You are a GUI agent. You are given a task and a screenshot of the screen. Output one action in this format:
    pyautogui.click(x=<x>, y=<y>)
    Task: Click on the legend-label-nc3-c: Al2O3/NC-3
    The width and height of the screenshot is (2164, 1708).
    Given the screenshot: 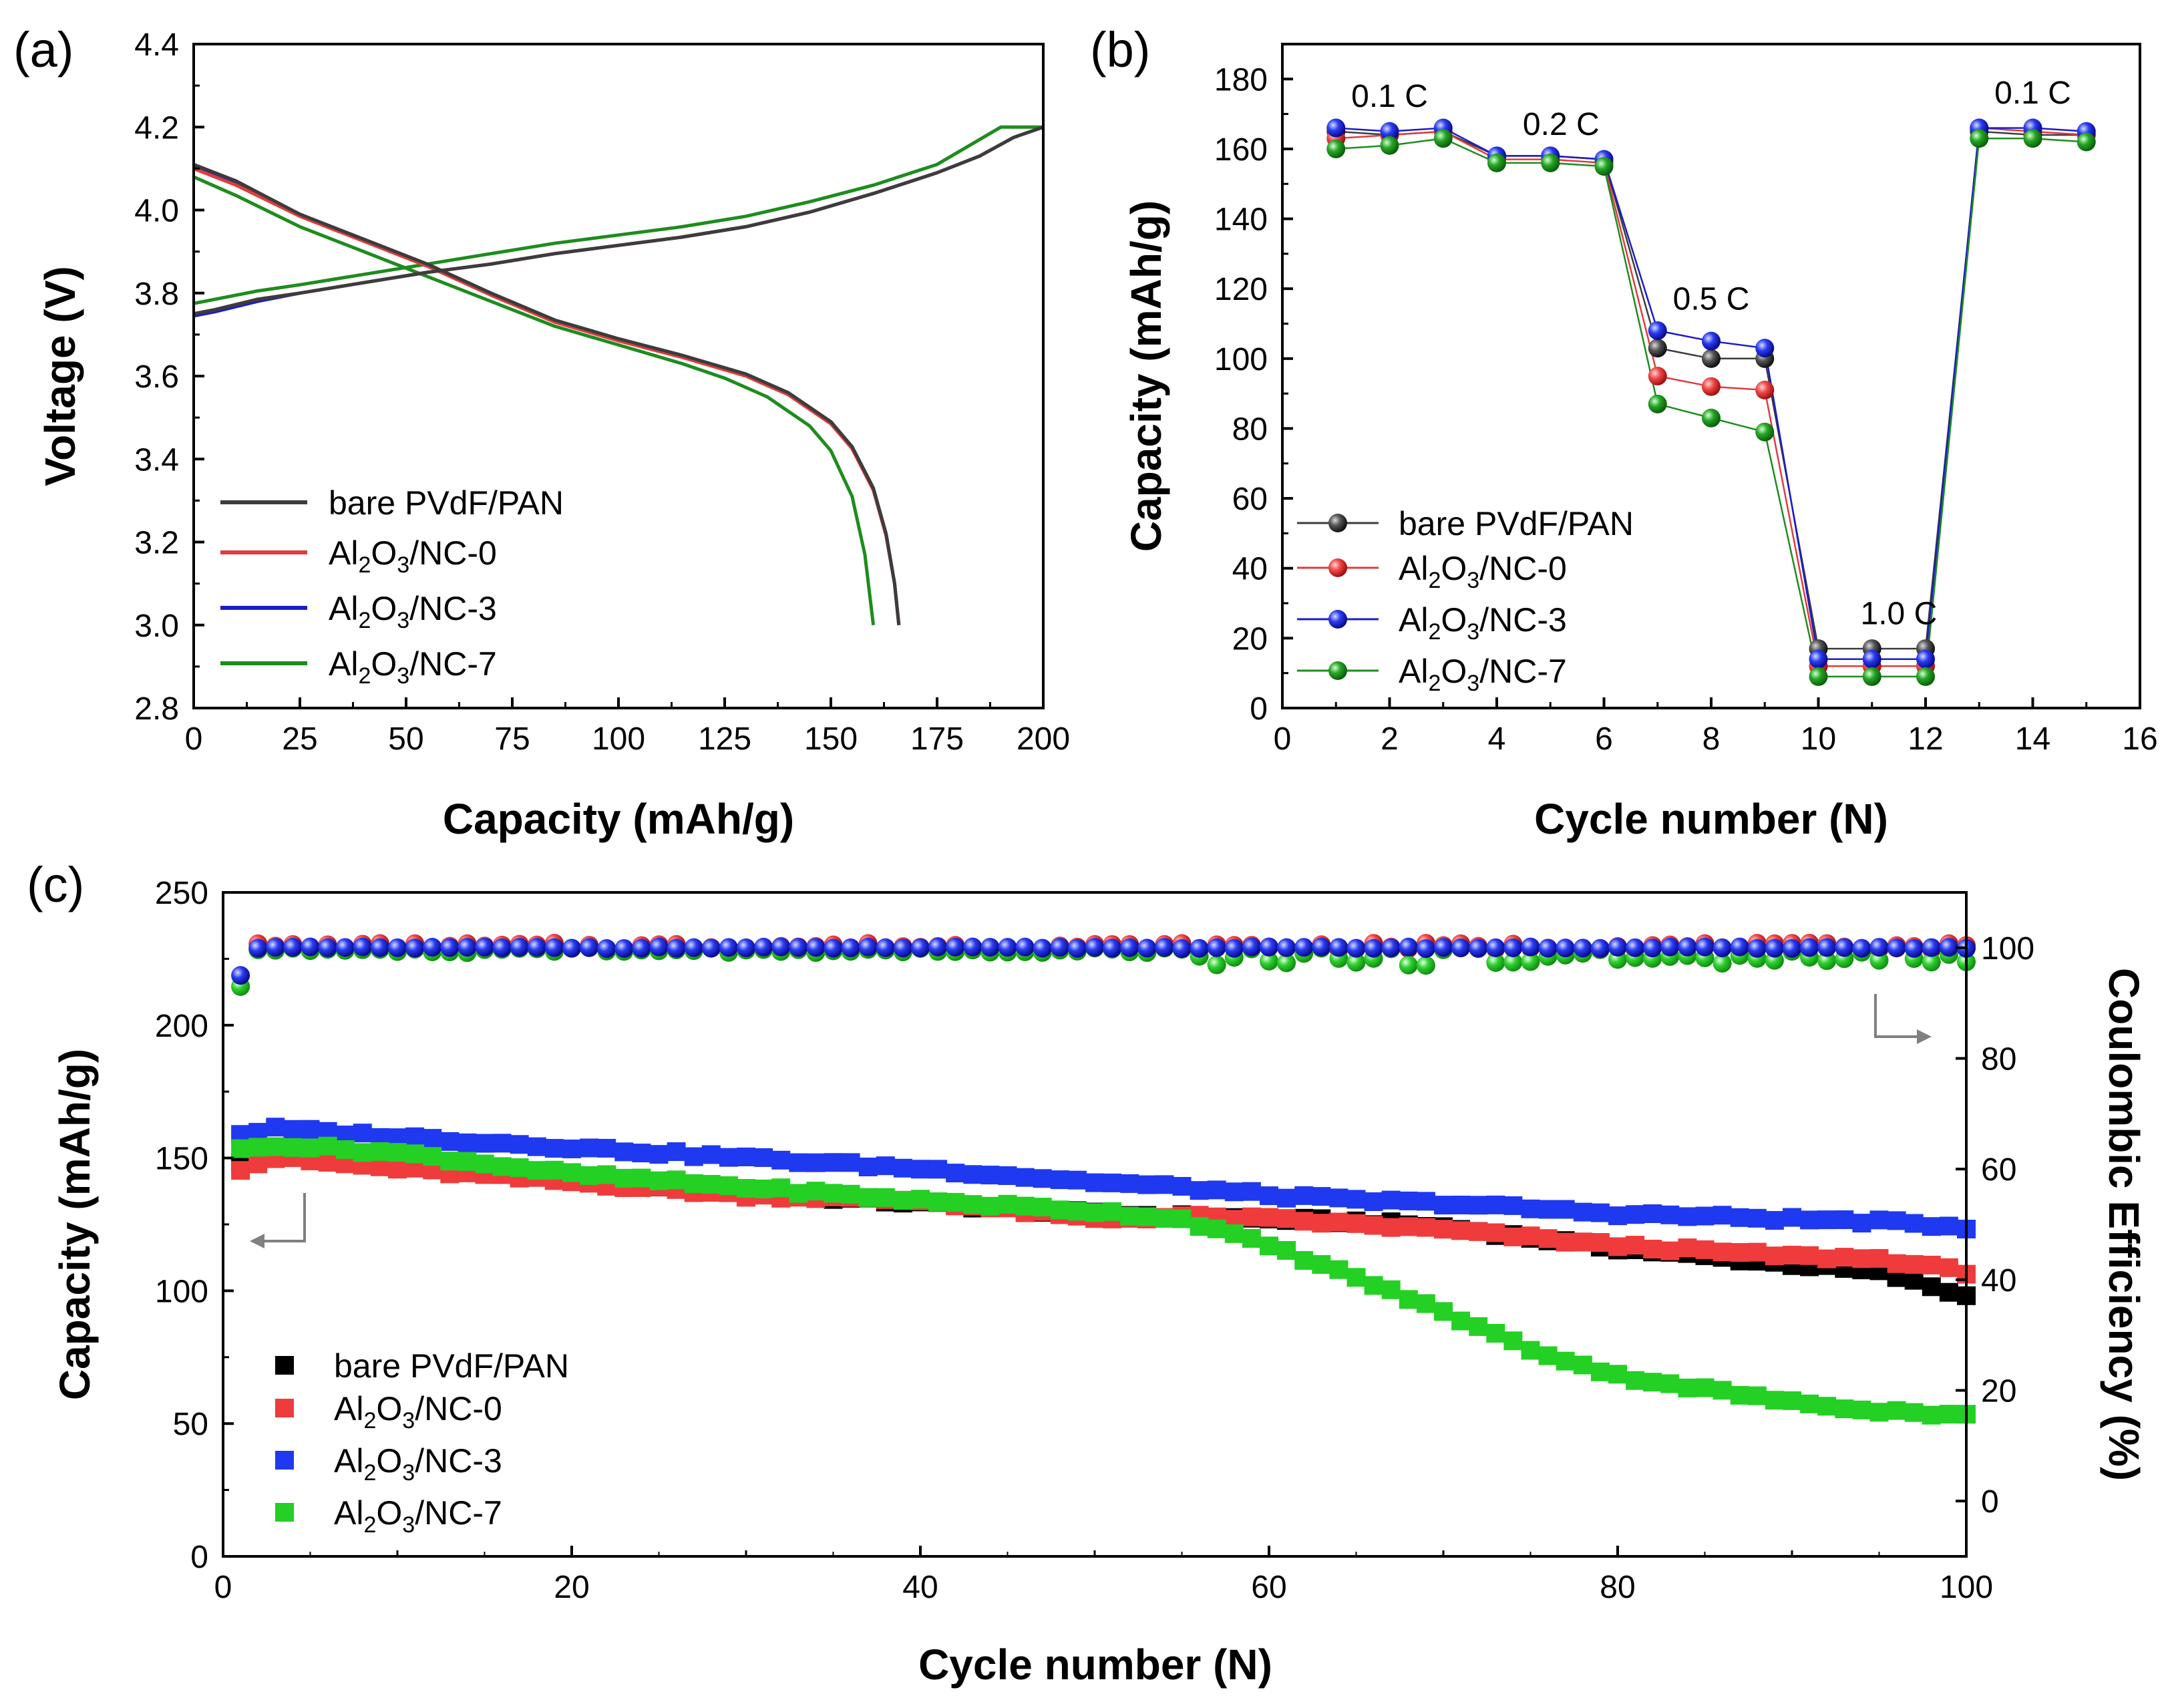 What is the action you would take?
    pyautogui.click(x=418, y=1464)
    